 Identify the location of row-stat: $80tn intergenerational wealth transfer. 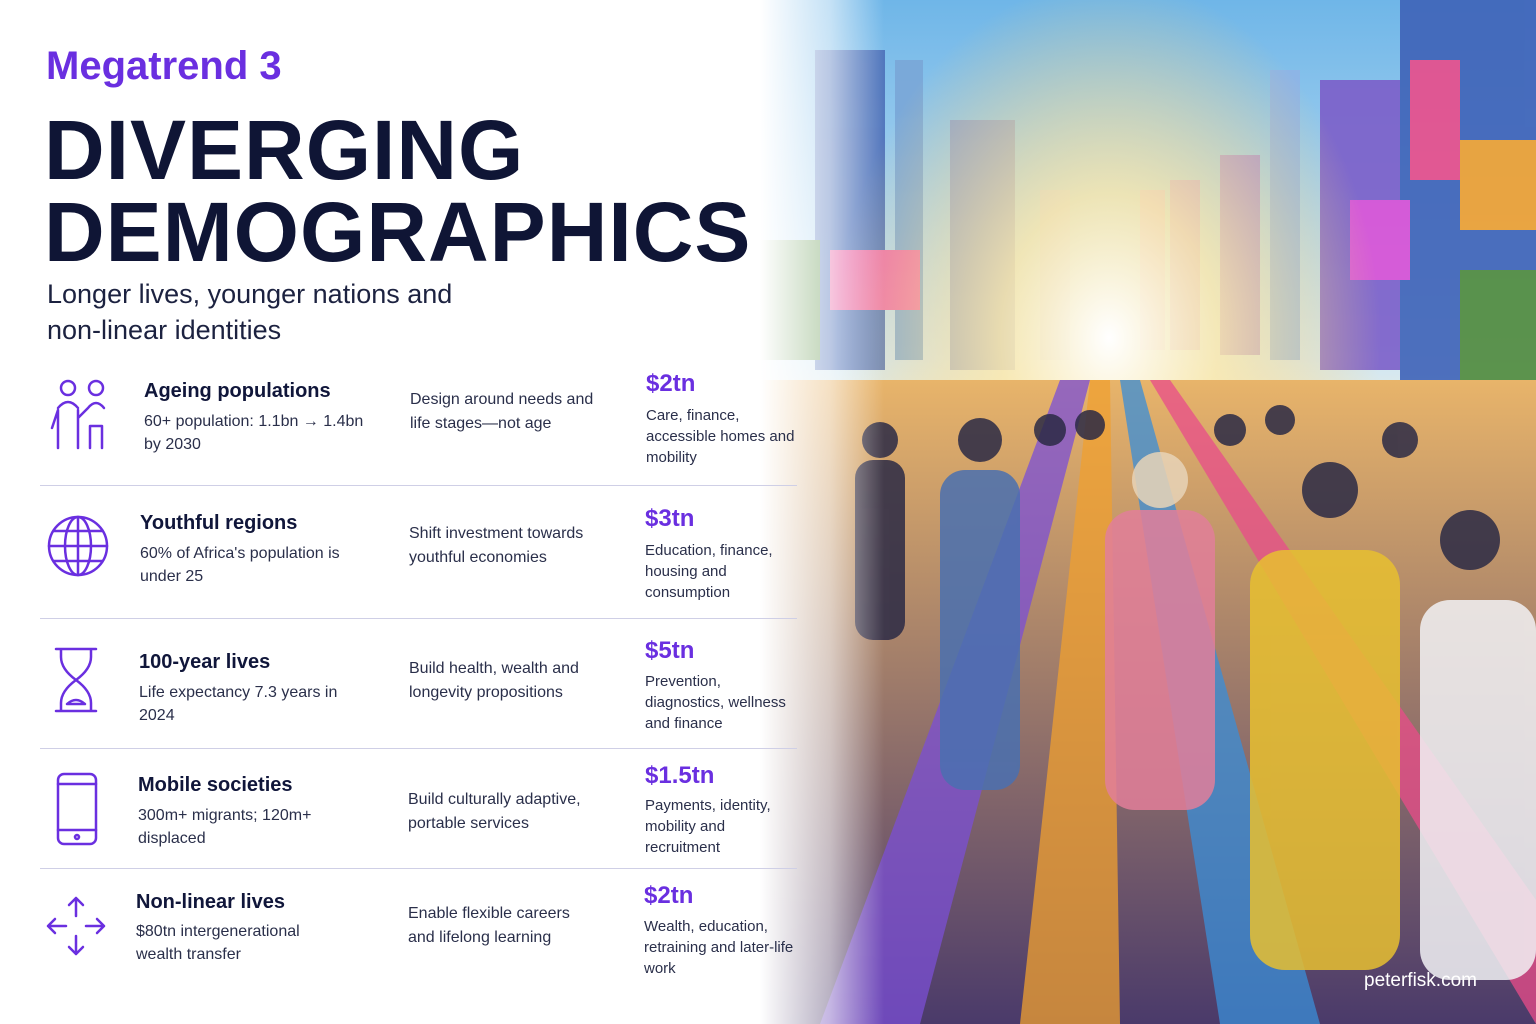
(218, 943).